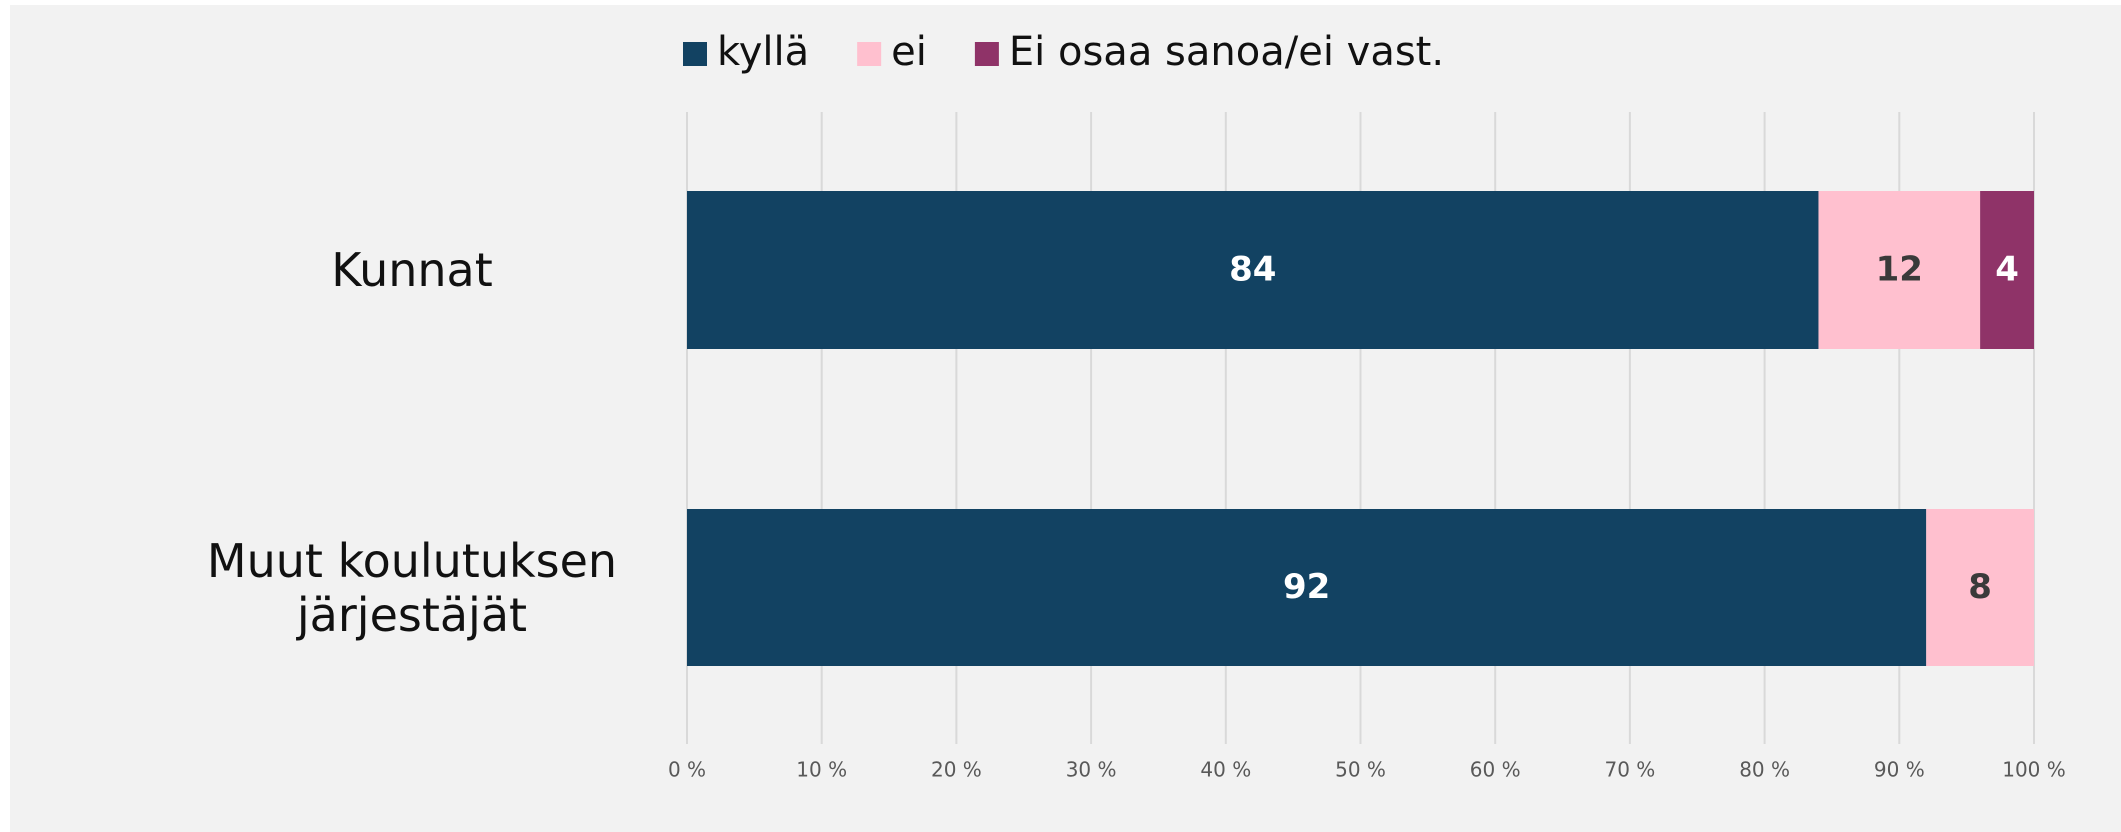 The width and height of the screenshot is (2121, 832). What do you see at coordinates (1629, 770) in the screenshot?
I see `x-tick-label: 70 %` at bounding box center [1629, 770].